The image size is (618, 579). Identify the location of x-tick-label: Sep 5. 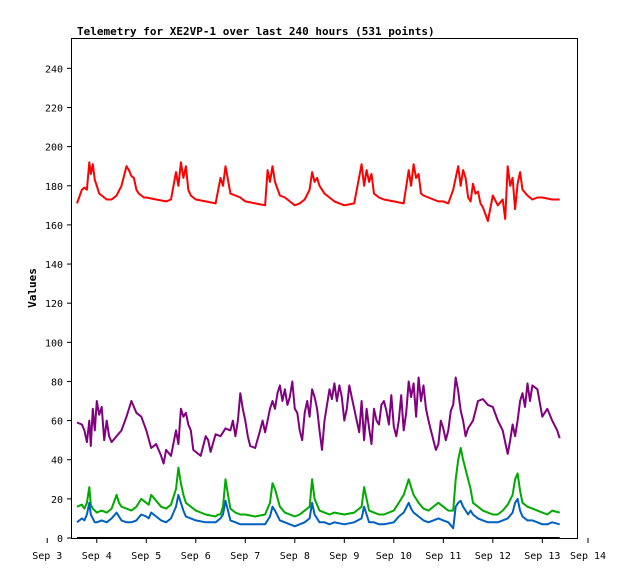
(146, 556).